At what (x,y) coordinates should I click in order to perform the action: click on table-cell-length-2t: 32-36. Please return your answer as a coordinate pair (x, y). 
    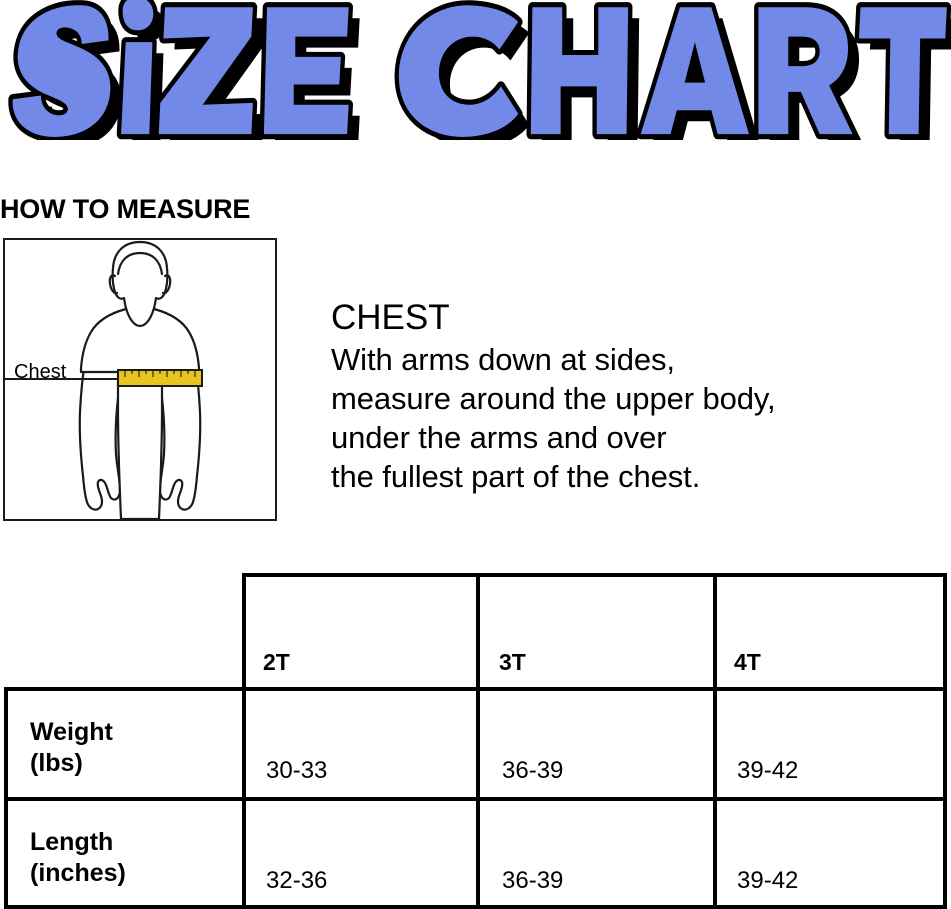
    Looking at the image, I should click on (361, 853).